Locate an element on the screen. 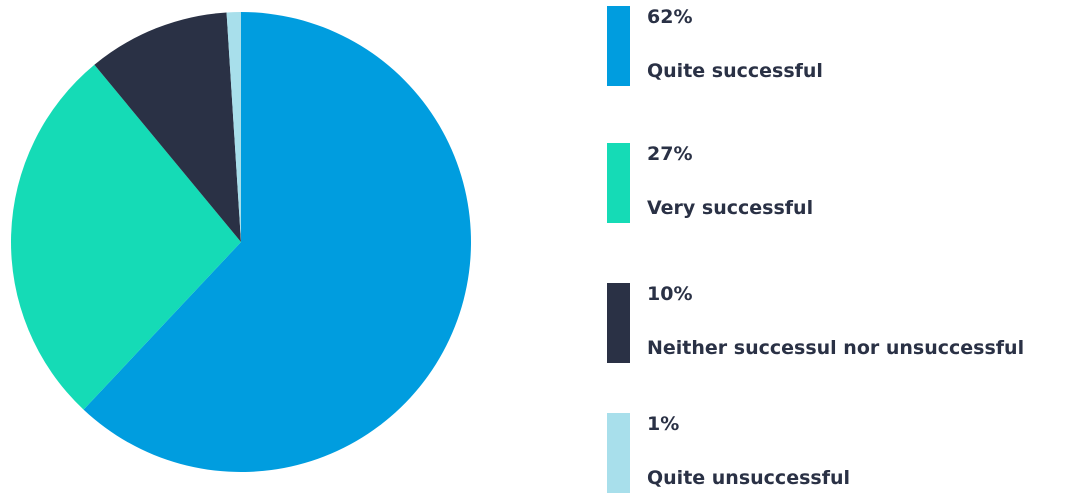  legend-item-neither: 10% Neither successul nor unsuccessful is located at coordinates (842, 323).